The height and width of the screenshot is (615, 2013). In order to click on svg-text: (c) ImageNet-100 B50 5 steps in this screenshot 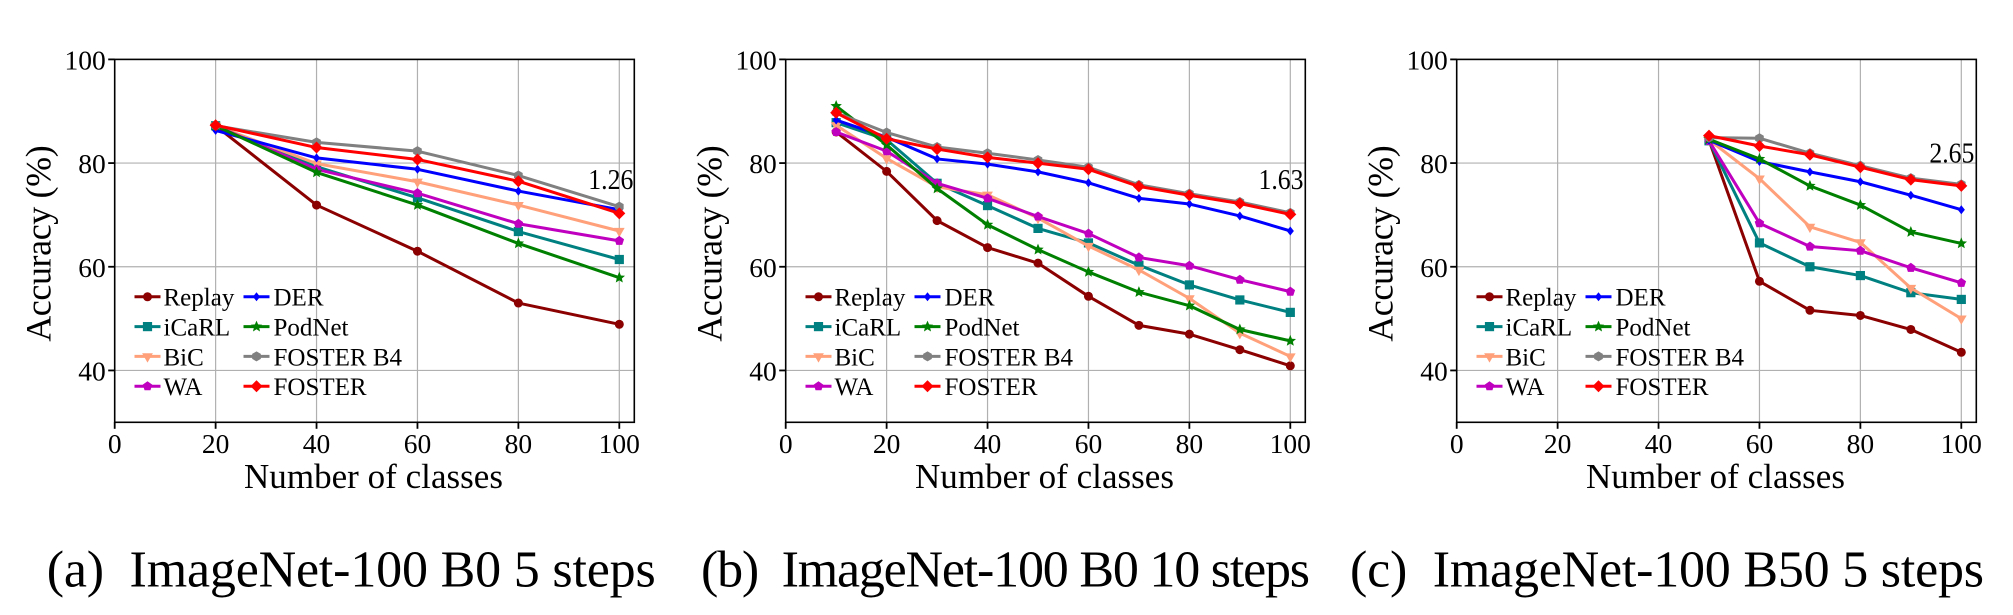, I will do `click(1667, 570)`.